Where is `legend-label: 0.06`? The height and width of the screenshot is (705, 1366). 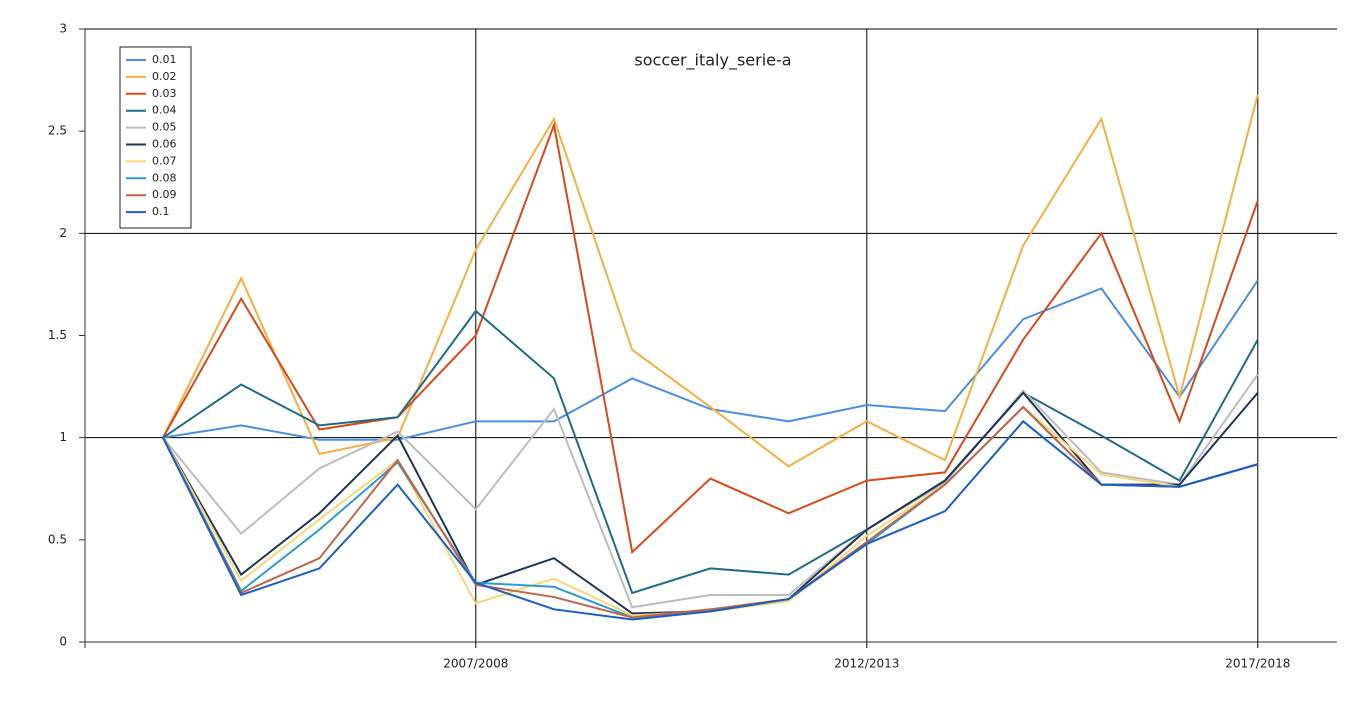
legend-label: 0.06 is located at coordinates (164, 144).